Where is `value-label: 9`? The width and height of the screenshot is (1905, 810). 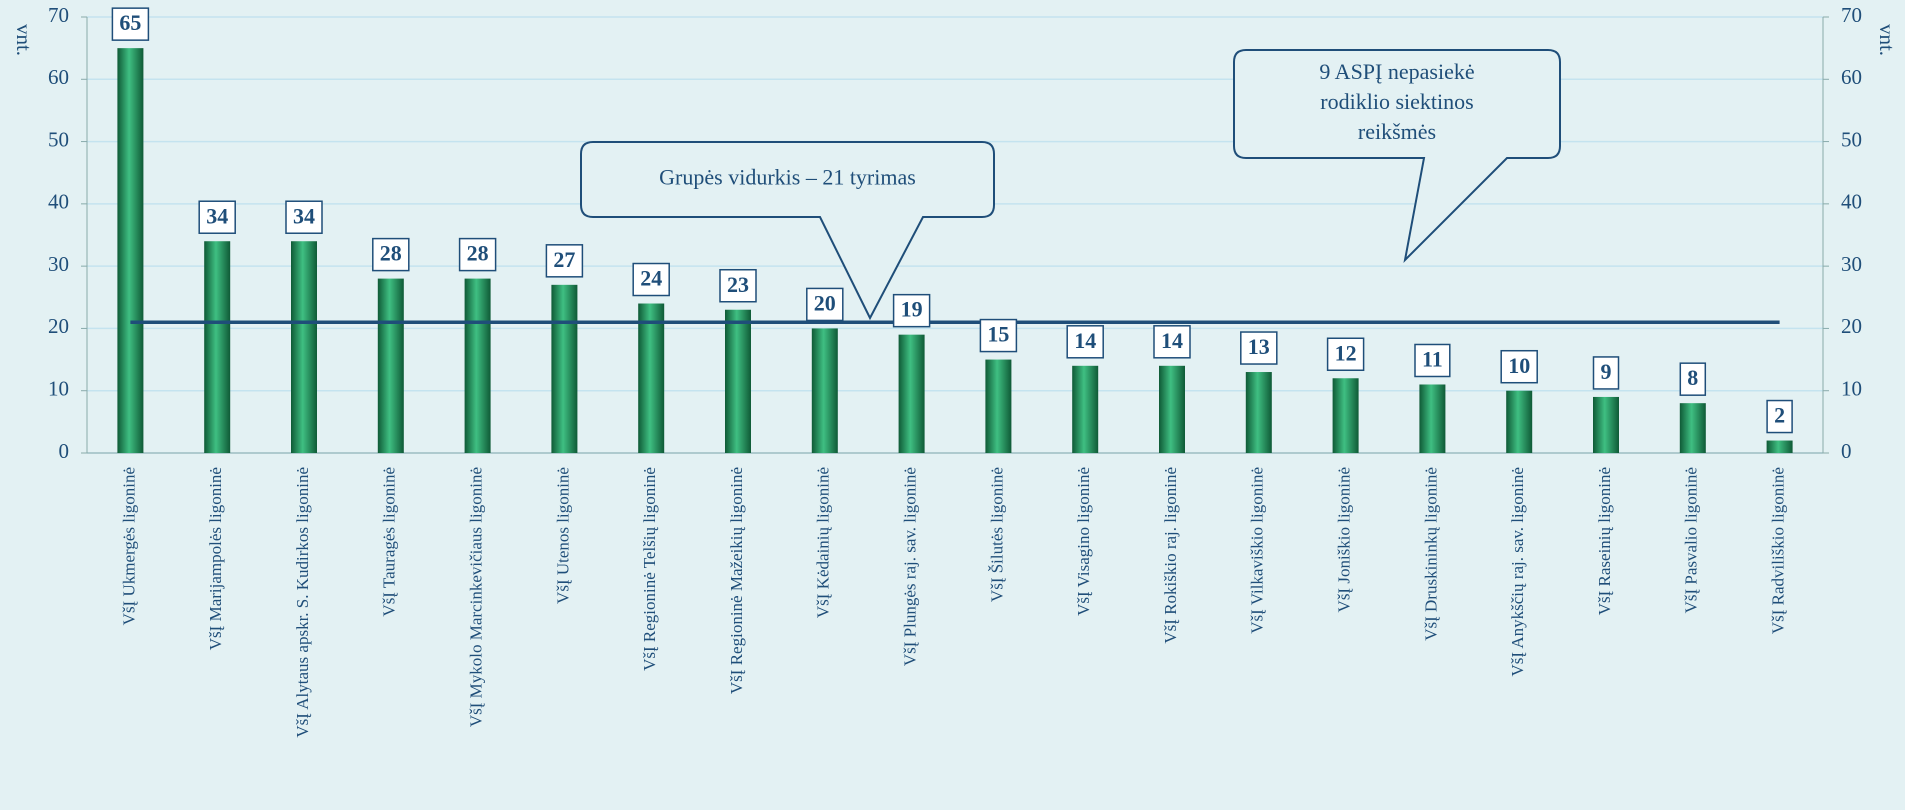 value-label: 9 is located at coordinates (1606, 371).